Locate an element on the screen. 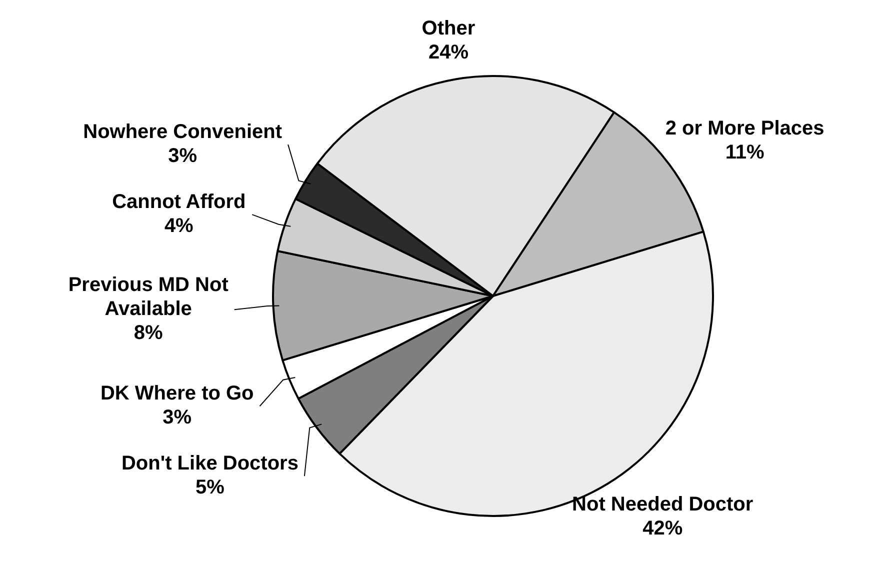 The height and width of the screenshot is (562, 881). slice-label: Previous MD Not Available is located at coordinates (148, 297).